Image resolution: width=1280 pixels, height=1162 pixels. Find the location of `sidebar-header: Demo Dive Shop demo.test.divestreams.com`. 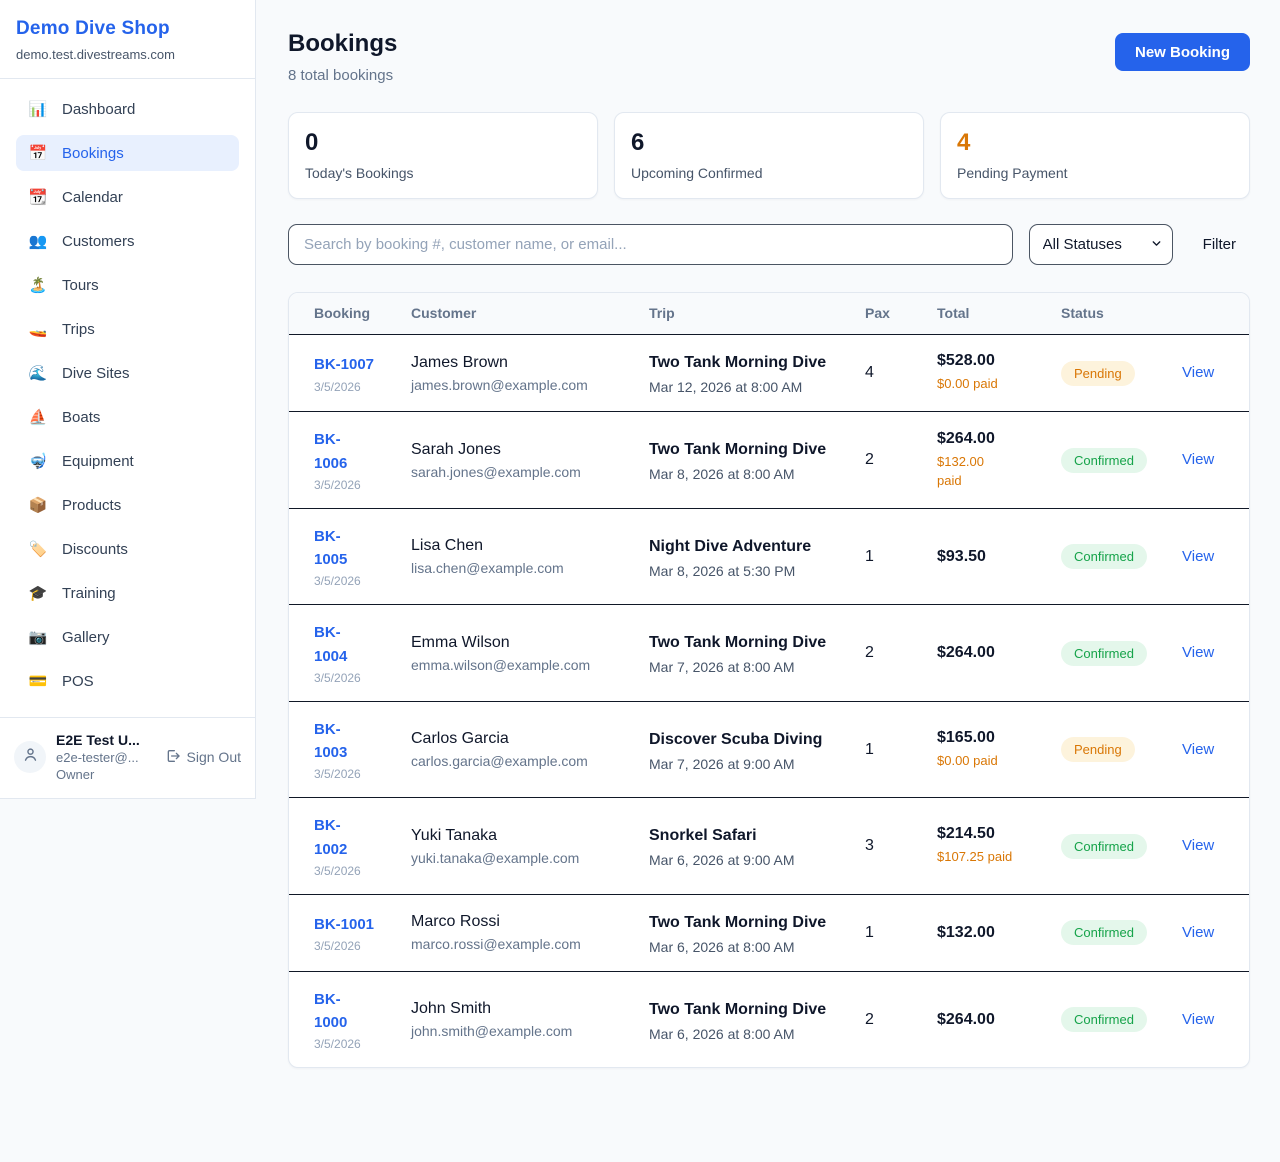

sidebar-header: Demo Dive Shop demo.test.divestreams.com is located at coordinates (127, 39).